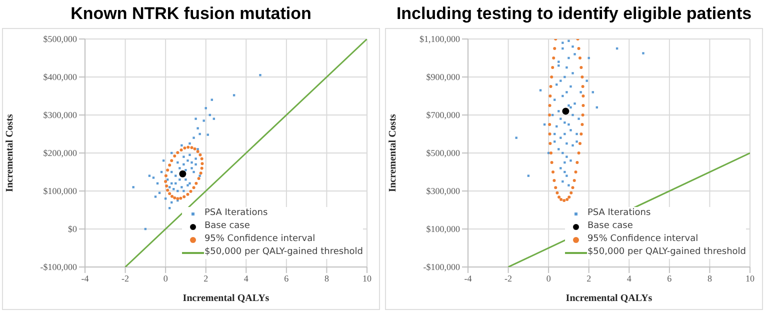 The width and height of the screenshot is (765, 316). Describe the element at coordinates (443, 115) in the screenshot. I see `y-tick-label: $700,000` at that location.